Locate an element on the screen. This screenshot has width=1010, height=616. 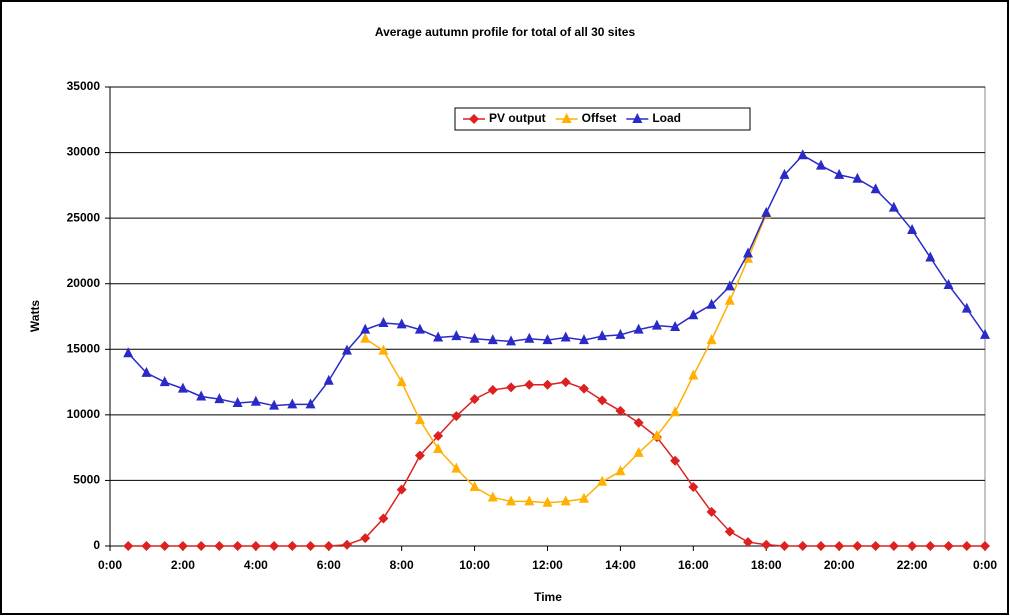
x-tick-label: 2:00 is located at coordinates (183, 565).